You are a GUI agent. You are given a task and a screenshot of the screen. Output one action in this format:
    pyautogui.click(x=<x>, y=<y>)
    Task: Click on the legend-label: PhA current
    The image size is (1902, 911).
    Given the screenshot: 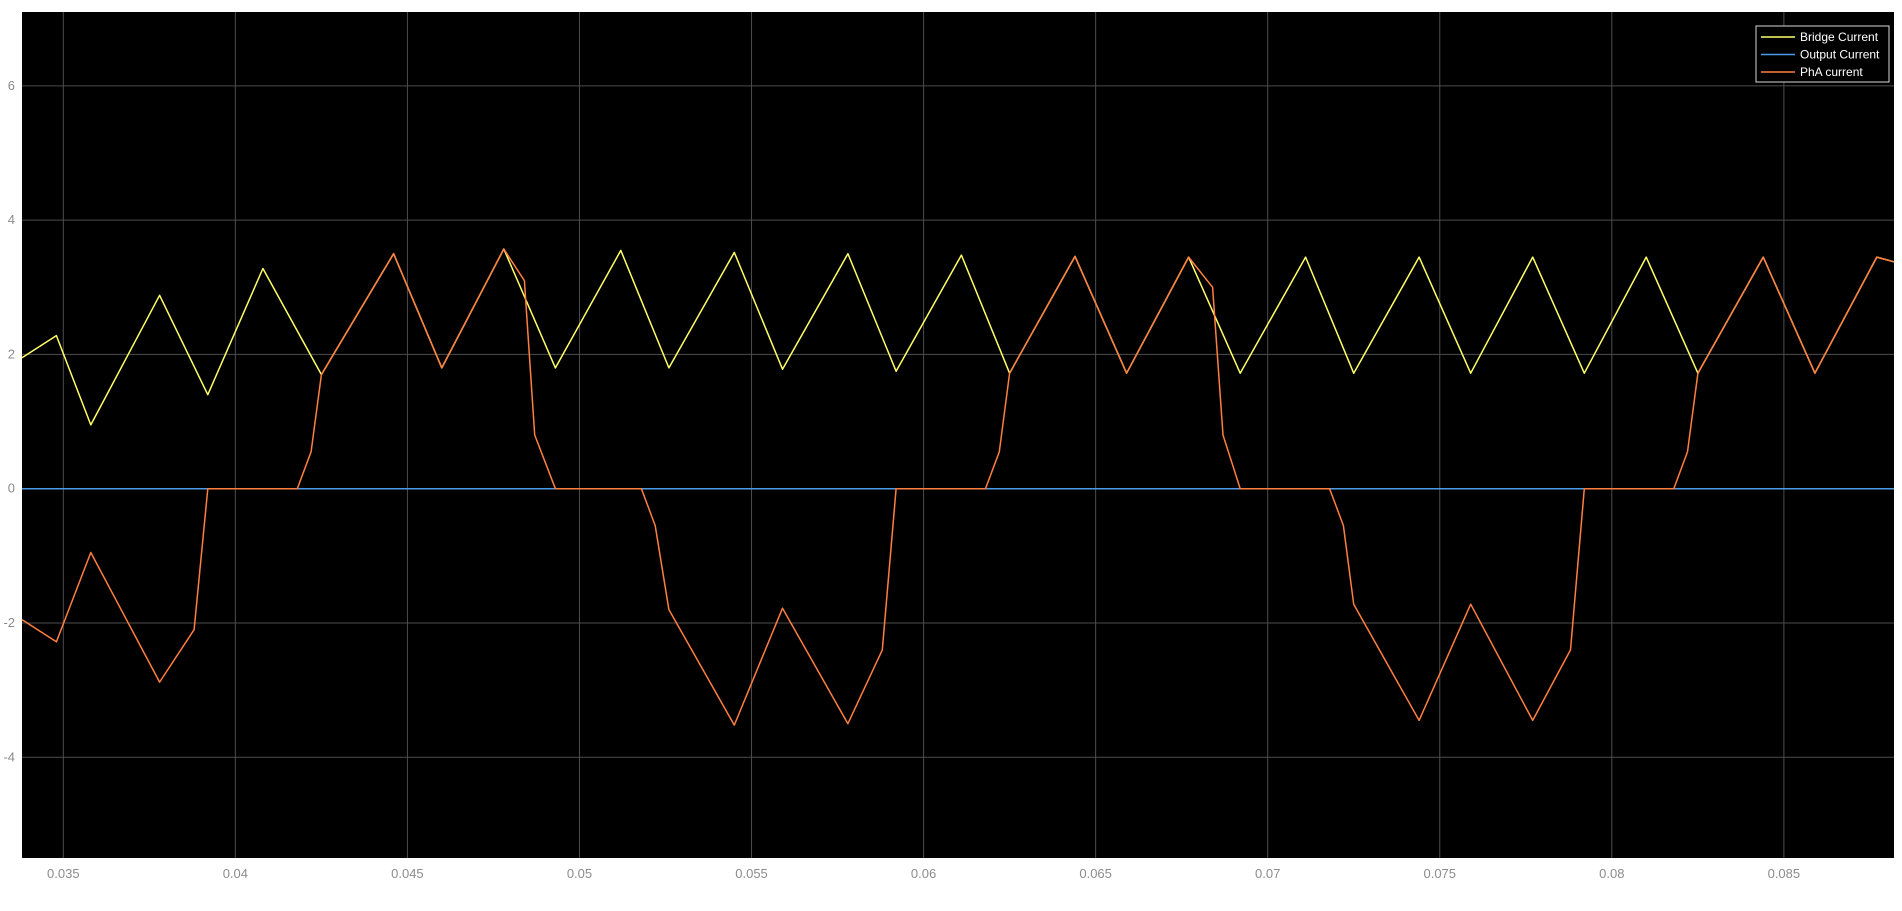 What is the action you would take?
    pyautogui.click(x=1831, y=72)
    